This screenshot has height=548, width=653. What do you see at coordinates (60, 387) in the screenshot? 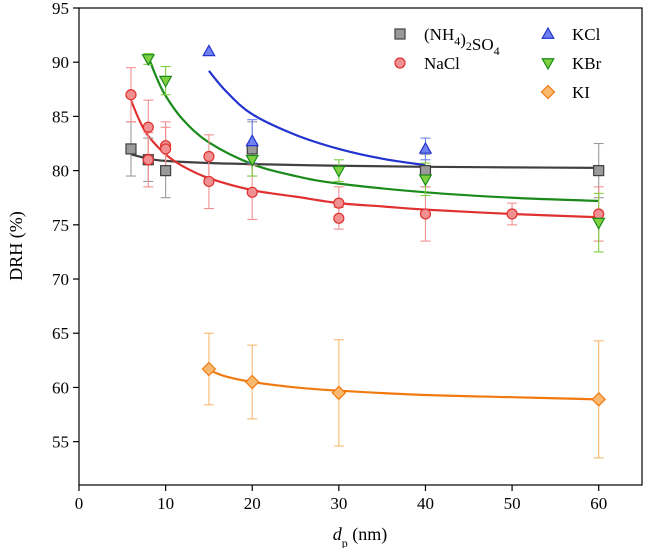
I see `y-tick-label: 60` at bounding box center [60, 387].